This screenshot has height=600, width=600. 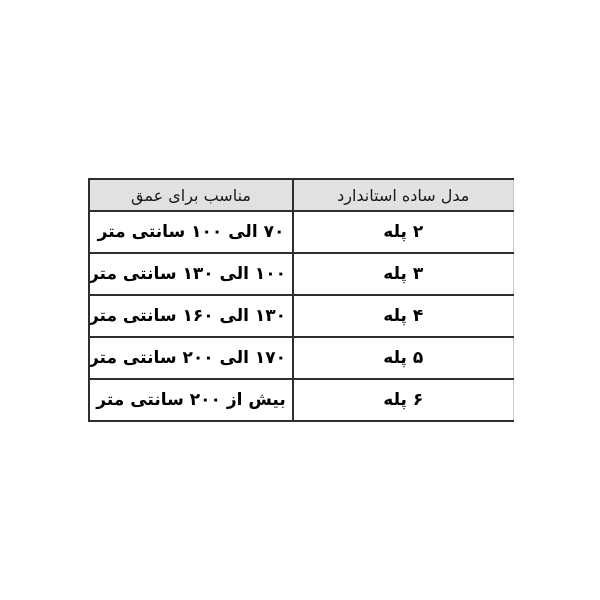 What do you see at coordinates (403, 195) in the screenshot?
I see `column-header-model: مدل ساده استاندارد` at bounding box center [403, 195].